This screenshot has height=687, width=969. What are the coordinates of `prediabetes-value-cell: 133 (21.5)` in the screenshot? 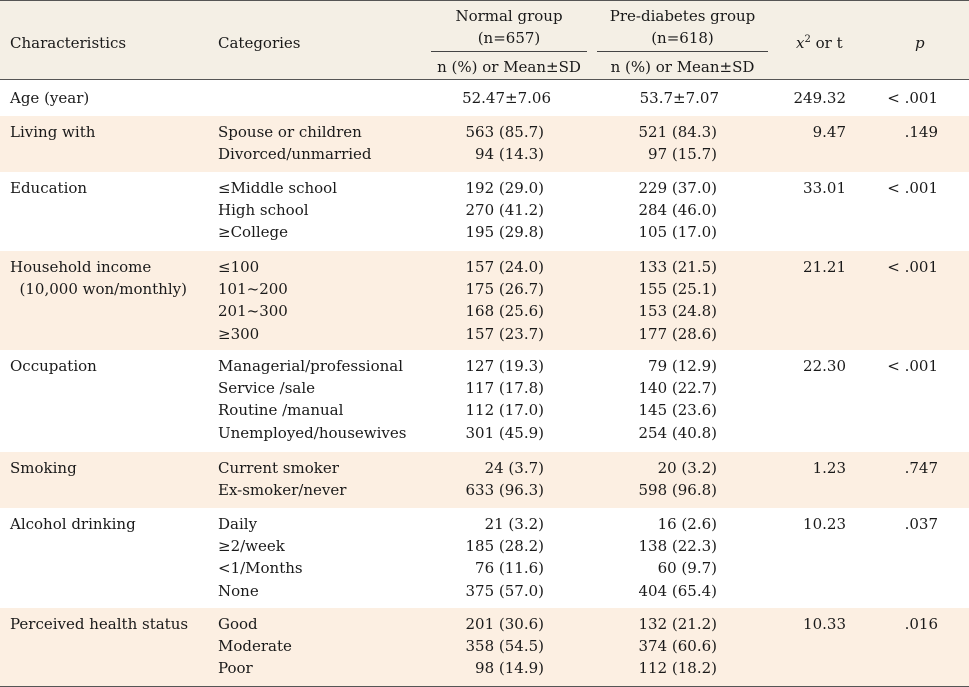 It's located at (677, 267).